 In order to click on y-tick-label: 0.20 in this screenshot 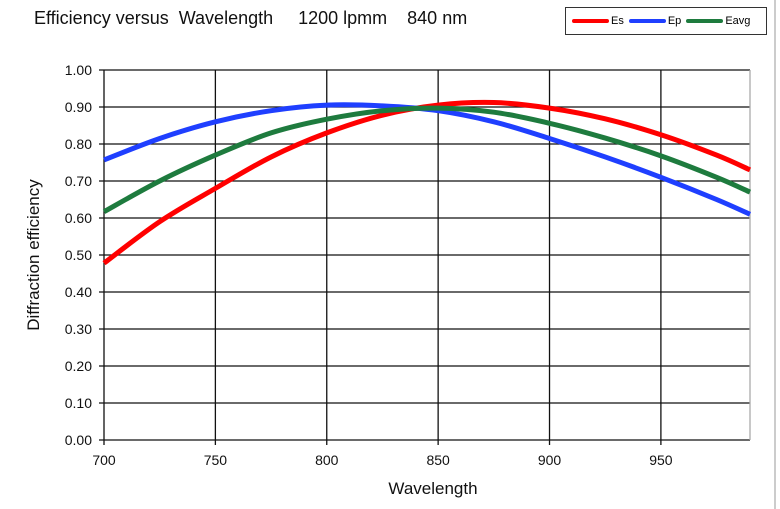, I will do `click(78, 366)`.